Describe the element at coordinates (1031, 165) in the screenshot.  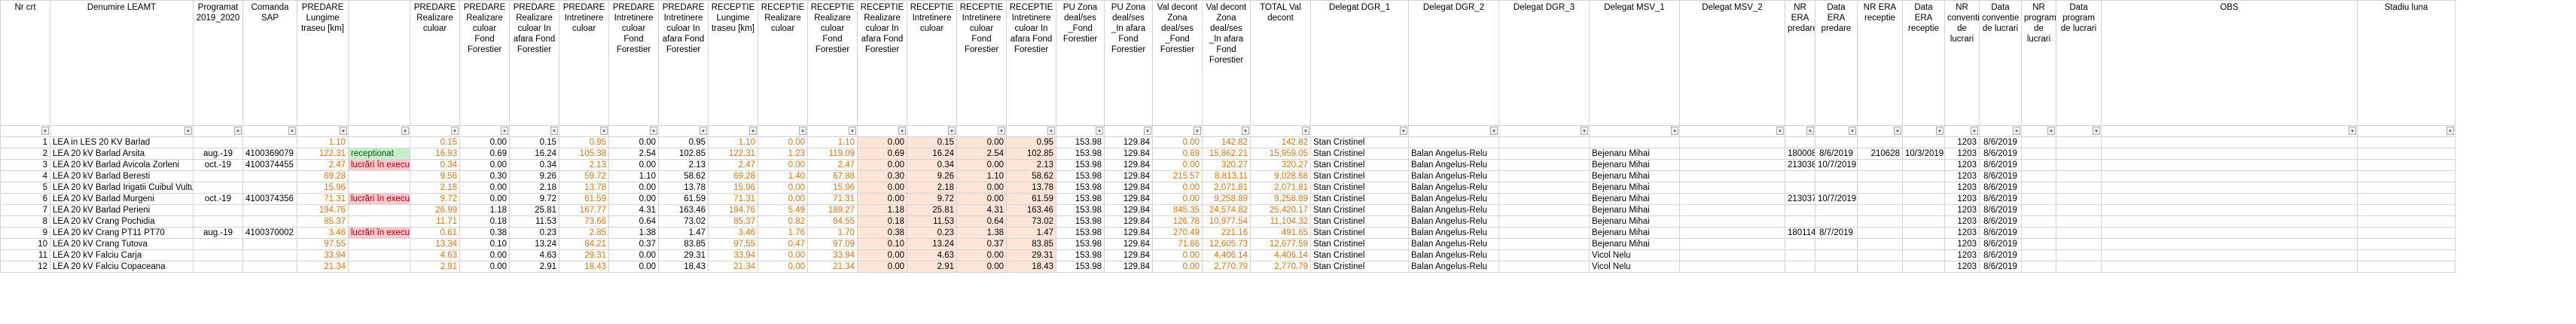
I see `cell-receptie-intretinere-aff: 2.13` at that location.